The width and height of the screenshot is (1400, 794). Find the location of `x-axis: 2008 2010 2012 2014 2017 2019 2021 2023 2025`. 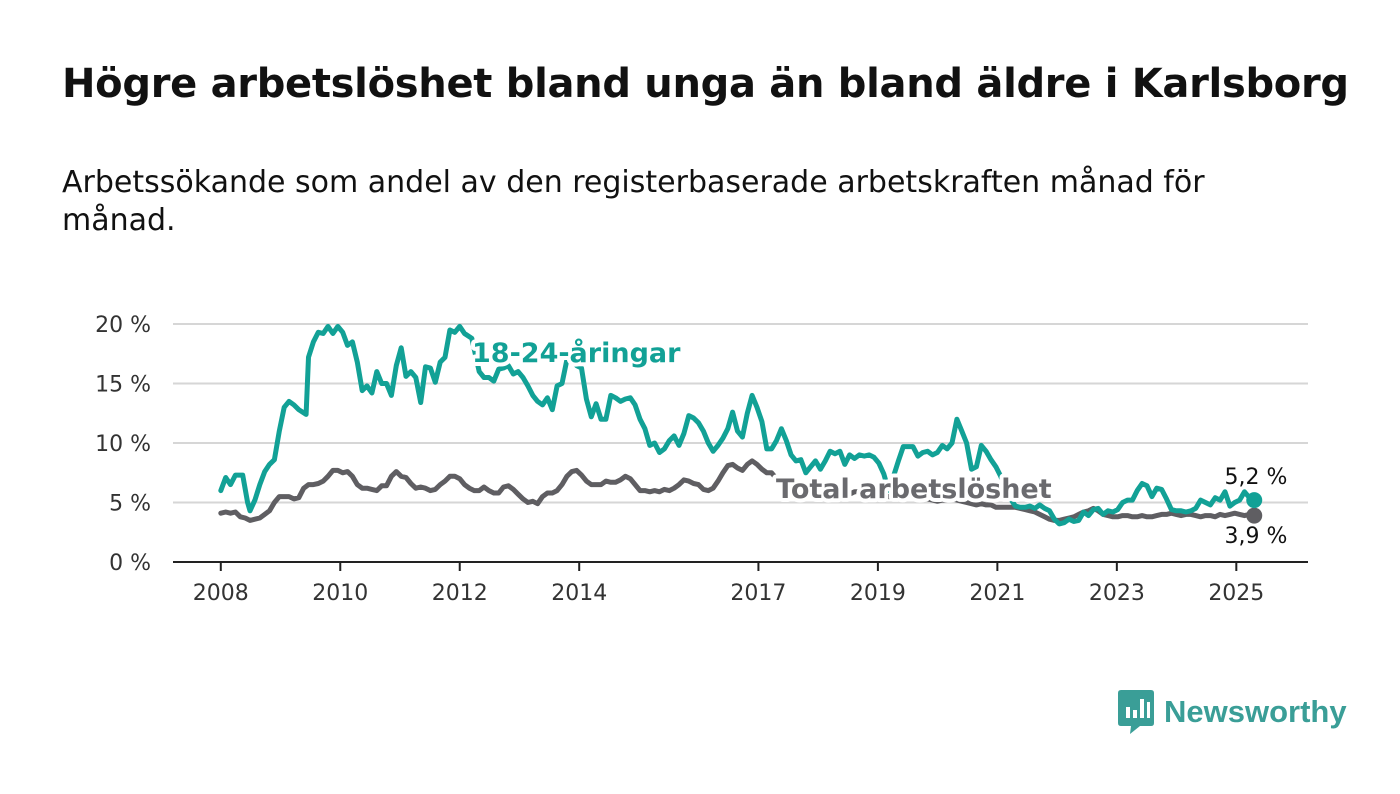

x-axis: 2008 2010 2012 2014 2017 2019 2021 2023 2025 is located at coordinates (740, 583).